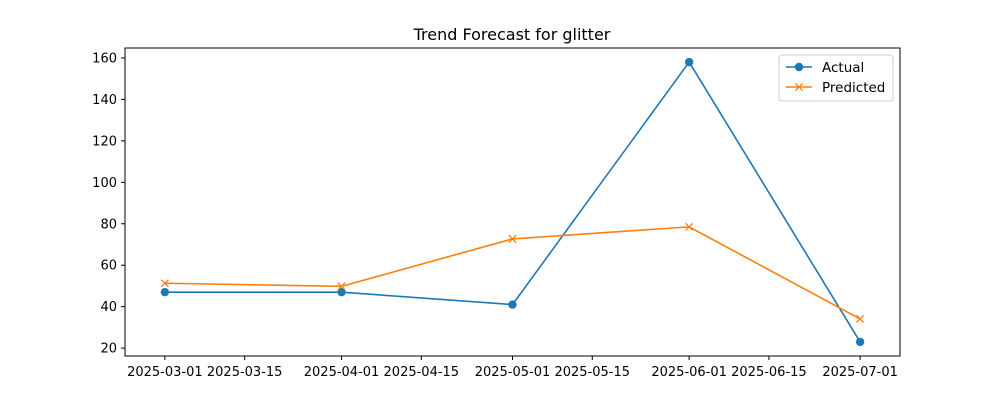 Image resolution: width=1000 pixels, height=400 pixels. I want to click on y-tick-label: 60, so click(108, 266).